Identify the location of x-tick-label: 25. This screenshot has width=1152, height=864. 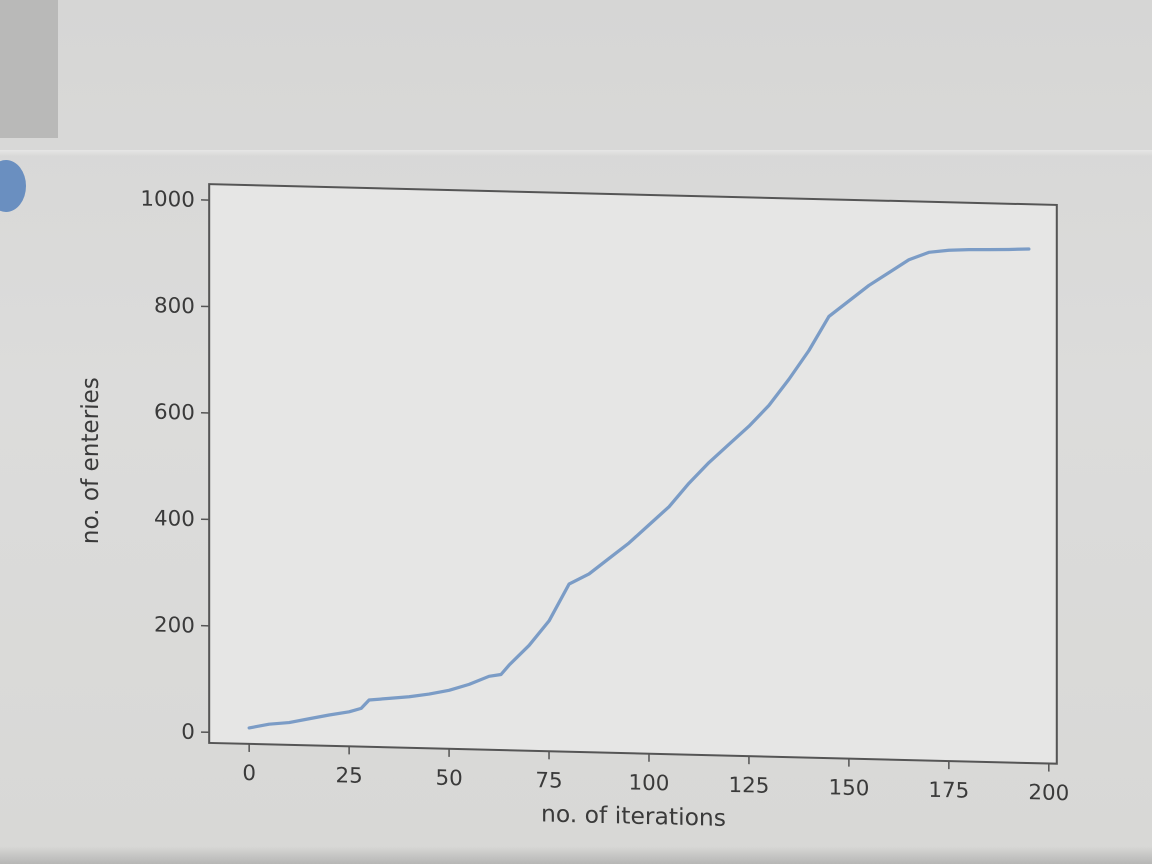
(348, 775).